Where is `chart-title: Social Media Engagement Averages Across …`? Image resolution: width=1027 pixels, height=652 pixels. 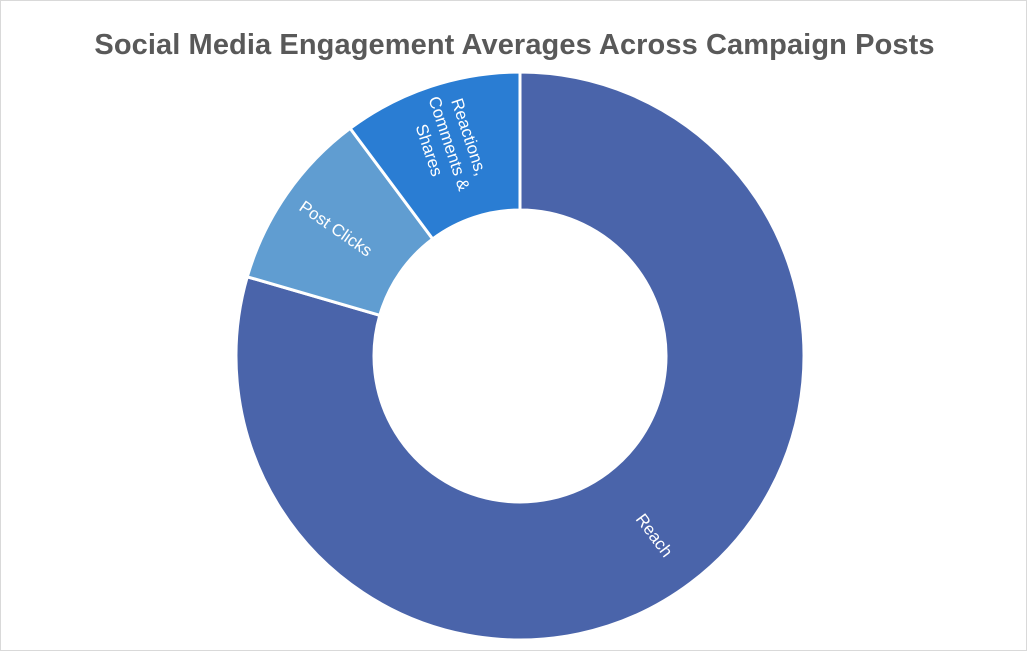
chart-title: Social Media Engagement Averages Across … is located at coordinates (514, 45).